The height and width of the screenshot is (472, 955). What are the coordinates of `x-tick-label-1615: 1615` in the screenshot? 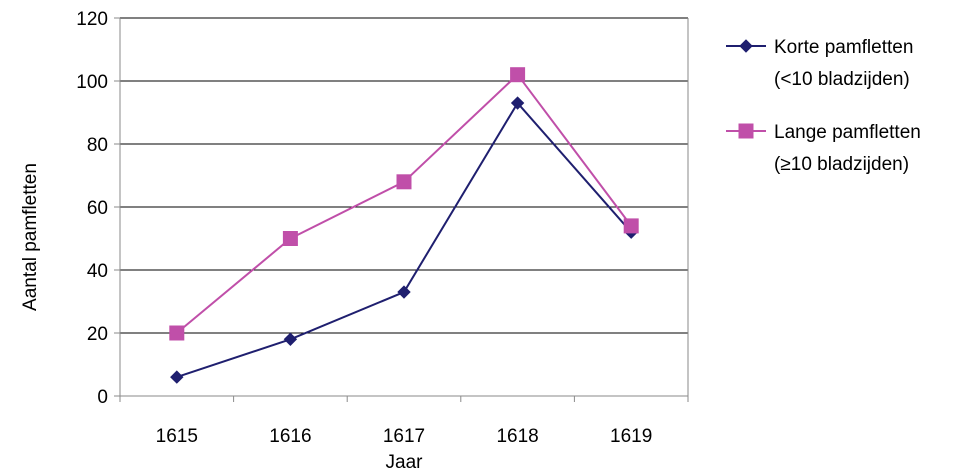 It's located at (177, 436).